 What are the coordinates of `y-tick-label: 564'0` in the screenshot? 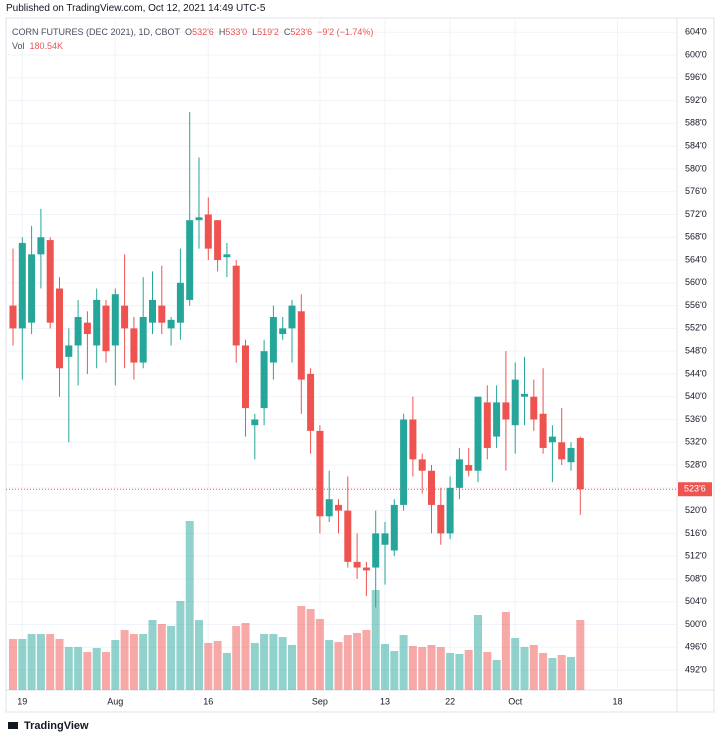 It's located at (696, 259).